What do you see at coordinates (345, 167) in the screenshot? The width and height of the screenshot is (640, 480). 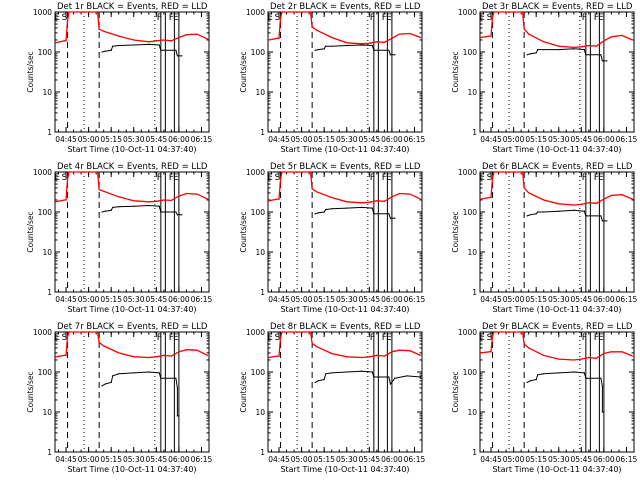 I see `chart-title: Det 5r BLACK = Events, RED = LLD` at bounding box center [345, 167].